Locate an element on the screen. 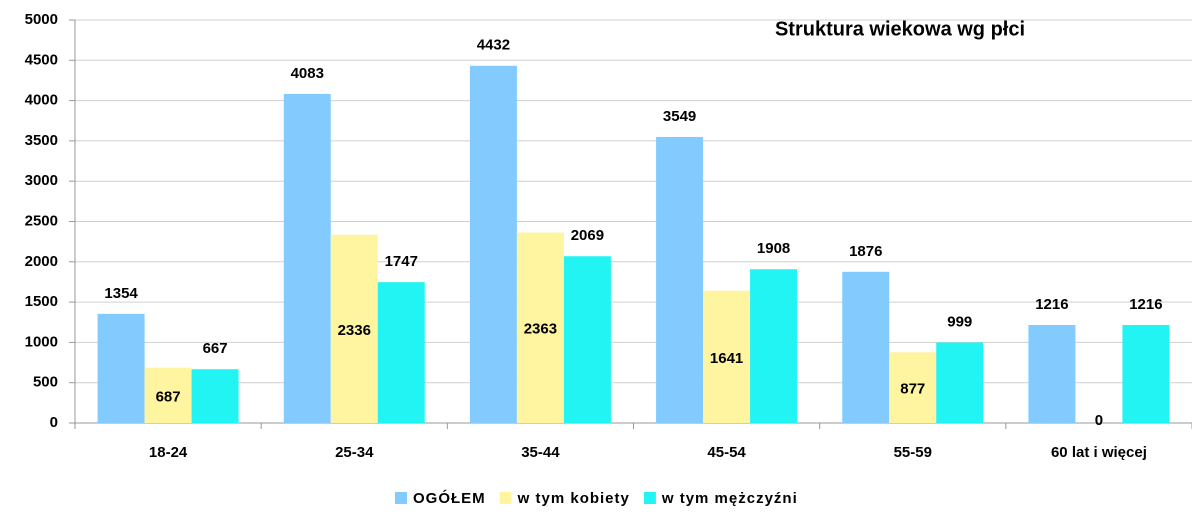 Image resolution: width=1192 pixels, height=512 pixels. y-tick-label: 1500 is located at coordinates (41, 301).